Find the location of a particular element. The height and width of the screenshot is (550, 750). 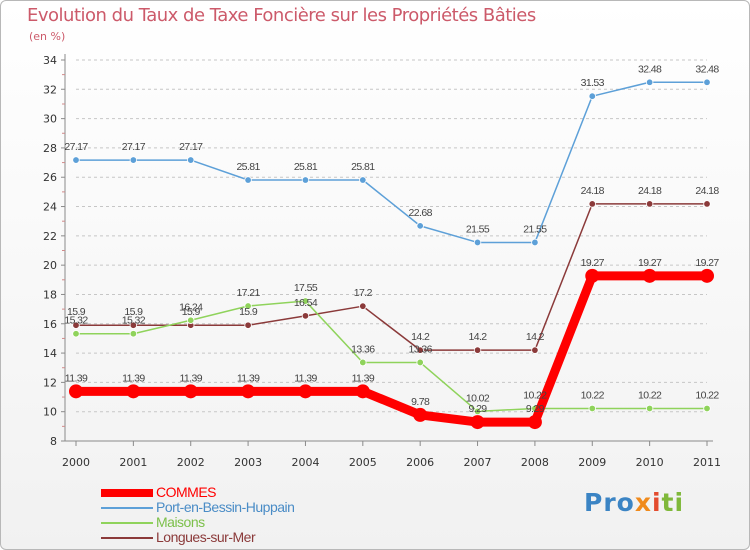

data-label: 17.21 is located at coordinates (248, 293).